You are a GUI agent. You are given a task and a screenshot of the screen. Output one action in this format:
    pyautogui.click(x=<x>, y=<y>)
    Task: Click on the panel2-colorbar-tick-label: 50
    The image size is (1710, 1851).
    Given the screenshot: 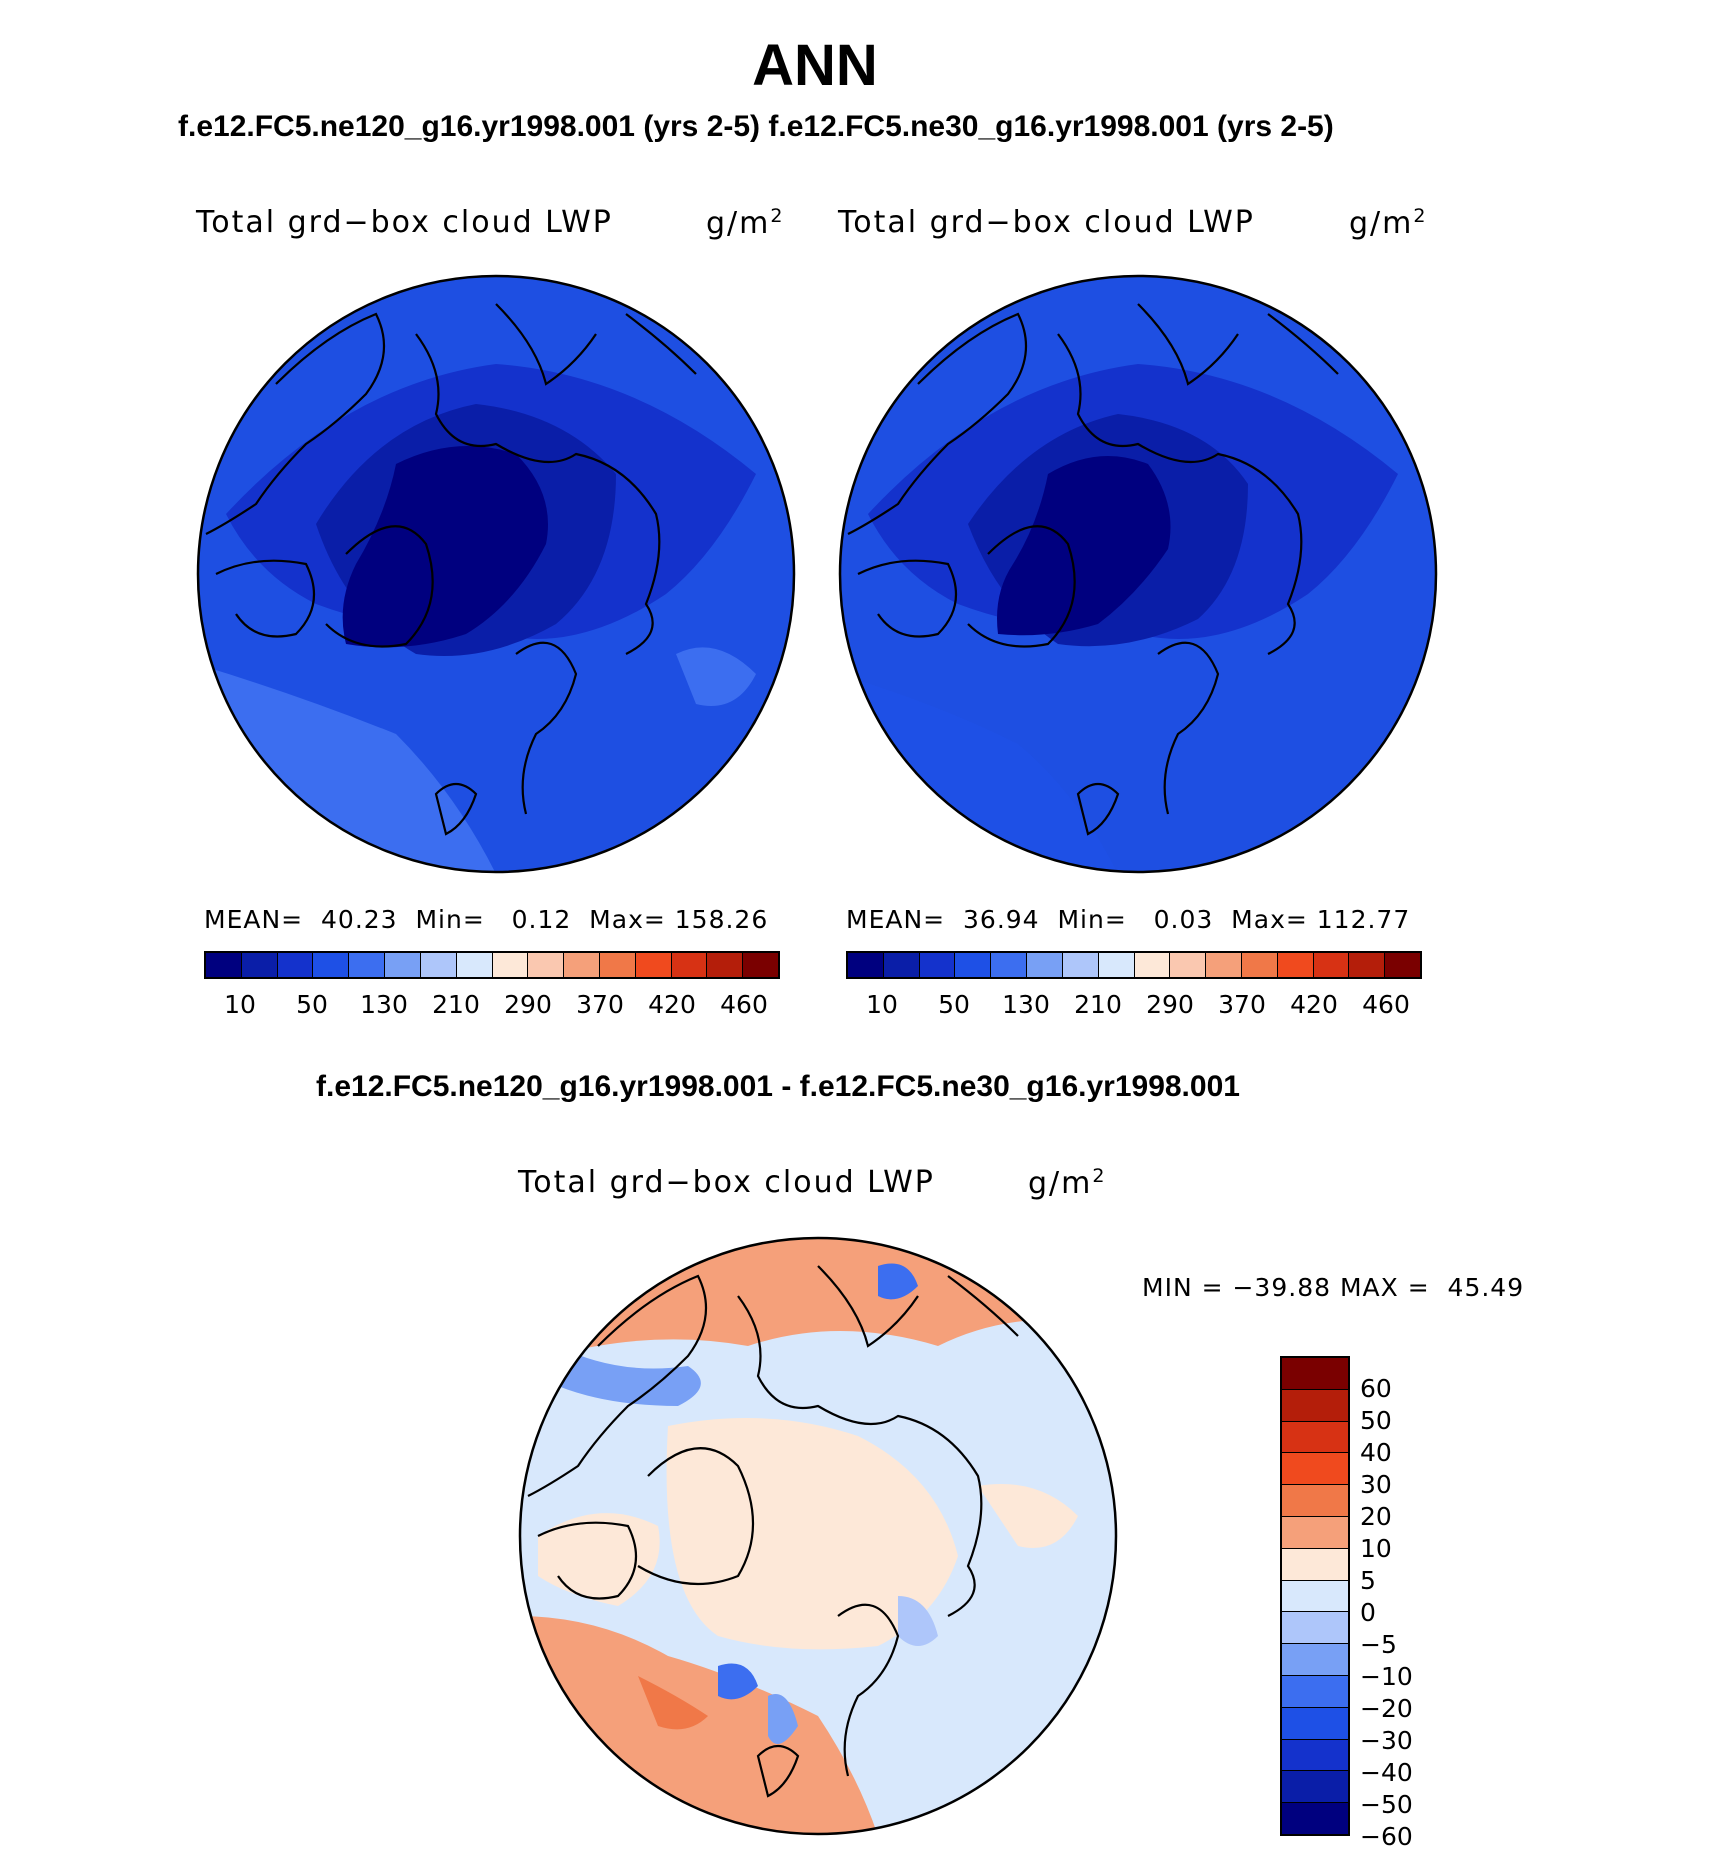 What is the action you would take?
    pyautogui.click(x=954, y=1004)
    